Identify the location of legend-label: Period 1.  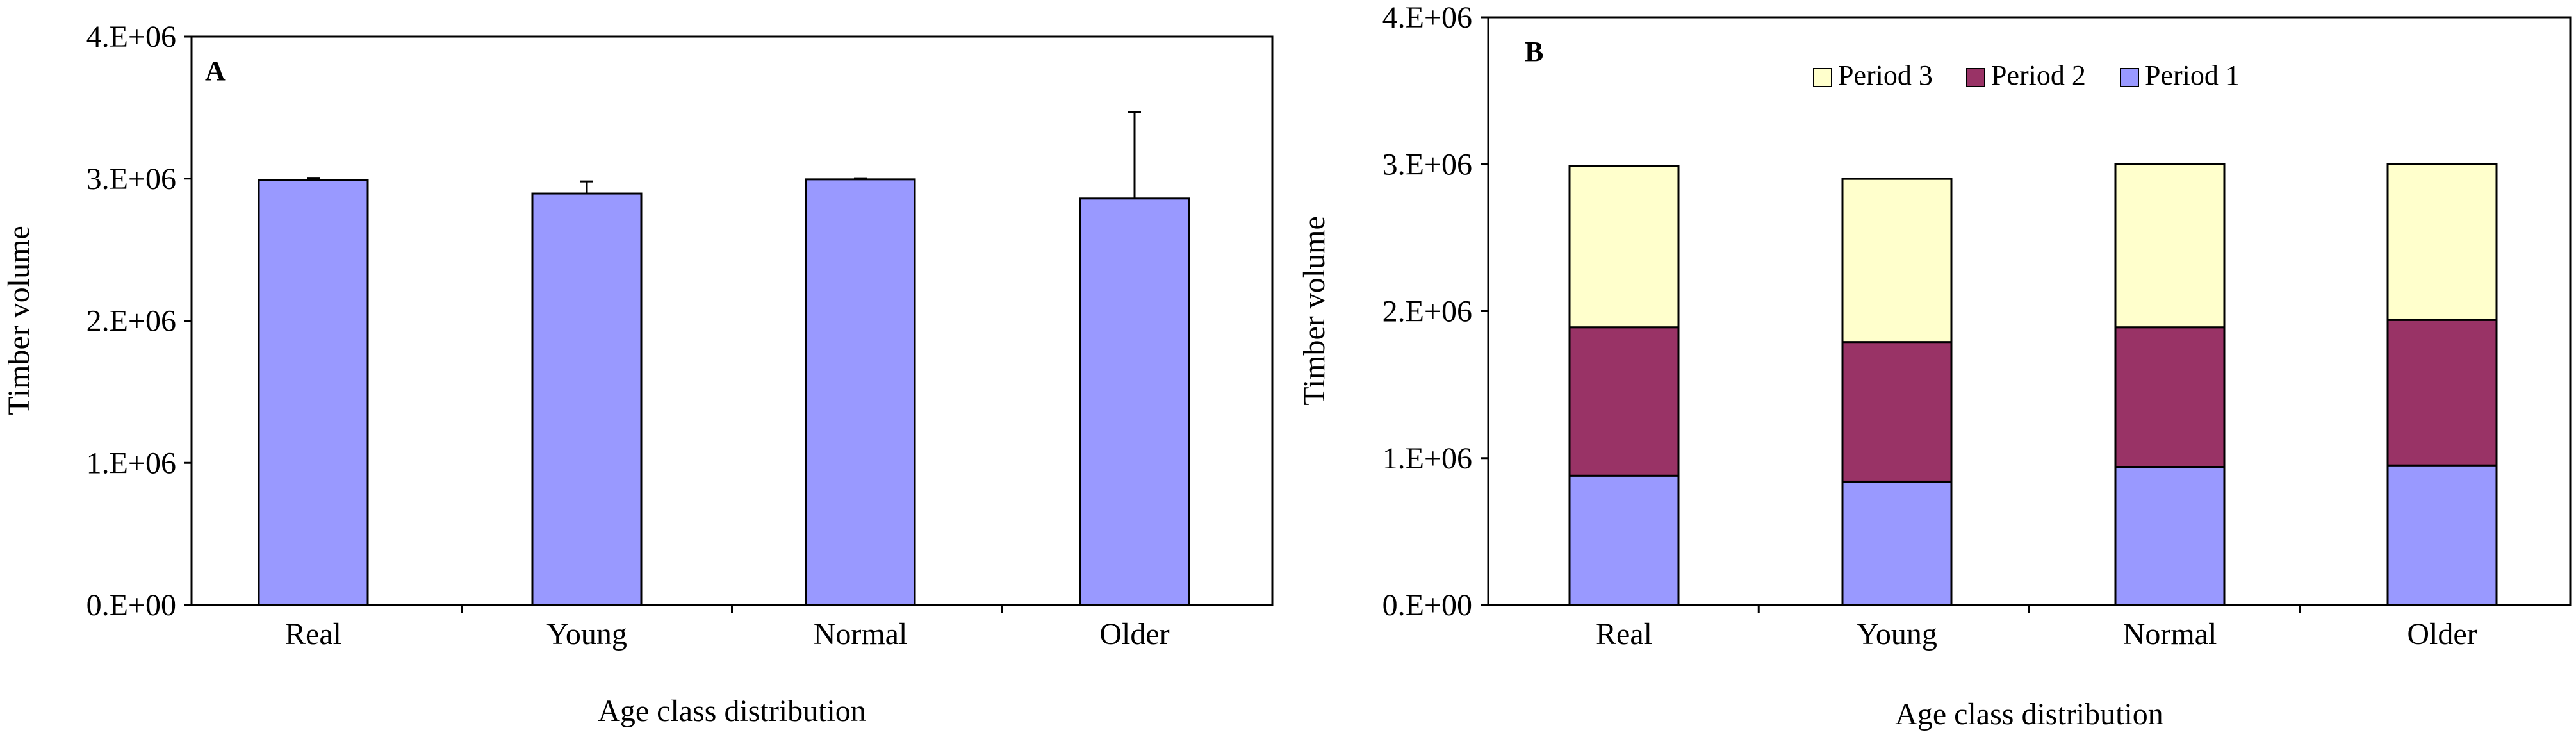
(2193, 75).